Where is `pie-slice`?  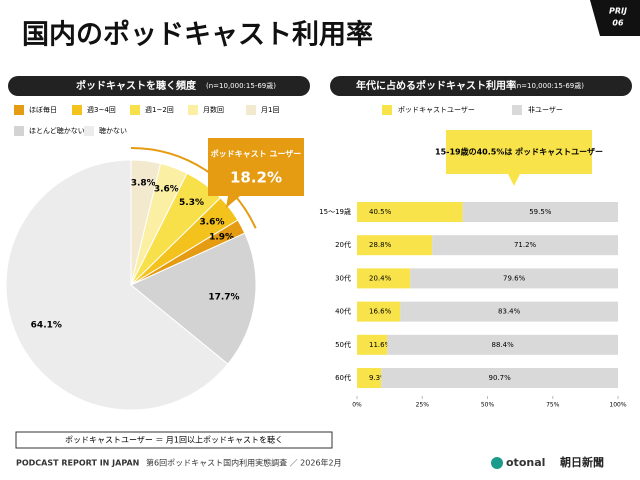 pie-slice is located at coordinates (193, 298).